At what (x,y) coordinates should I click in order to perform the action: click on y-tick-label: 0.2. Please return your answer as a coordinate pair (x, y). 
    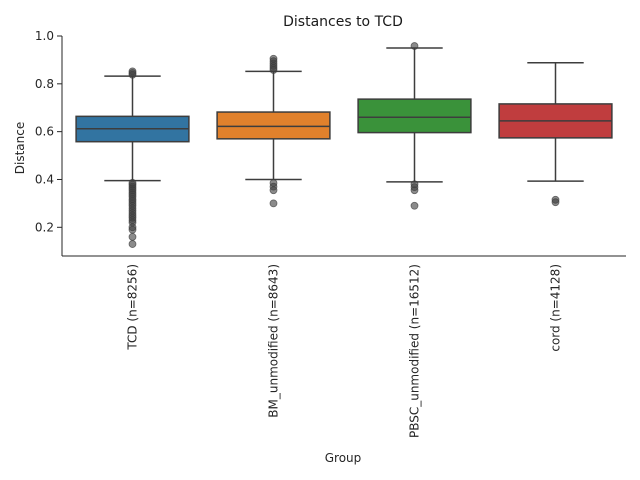
    Looking at the image, I should click on (44, 227).